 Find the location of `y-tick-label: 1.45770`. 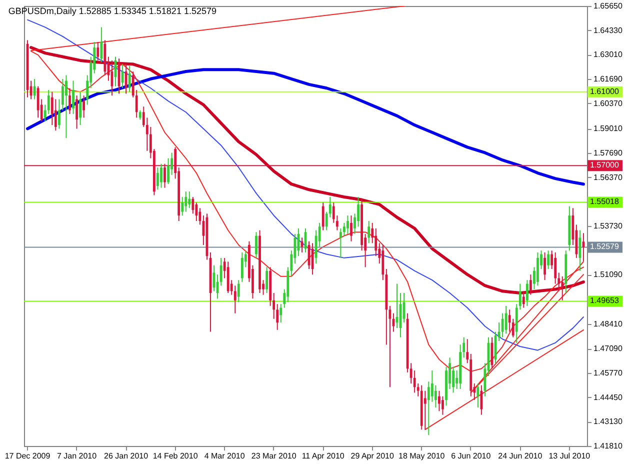

y-tick-label: 1.45770 is located at coordinates (608, 373).